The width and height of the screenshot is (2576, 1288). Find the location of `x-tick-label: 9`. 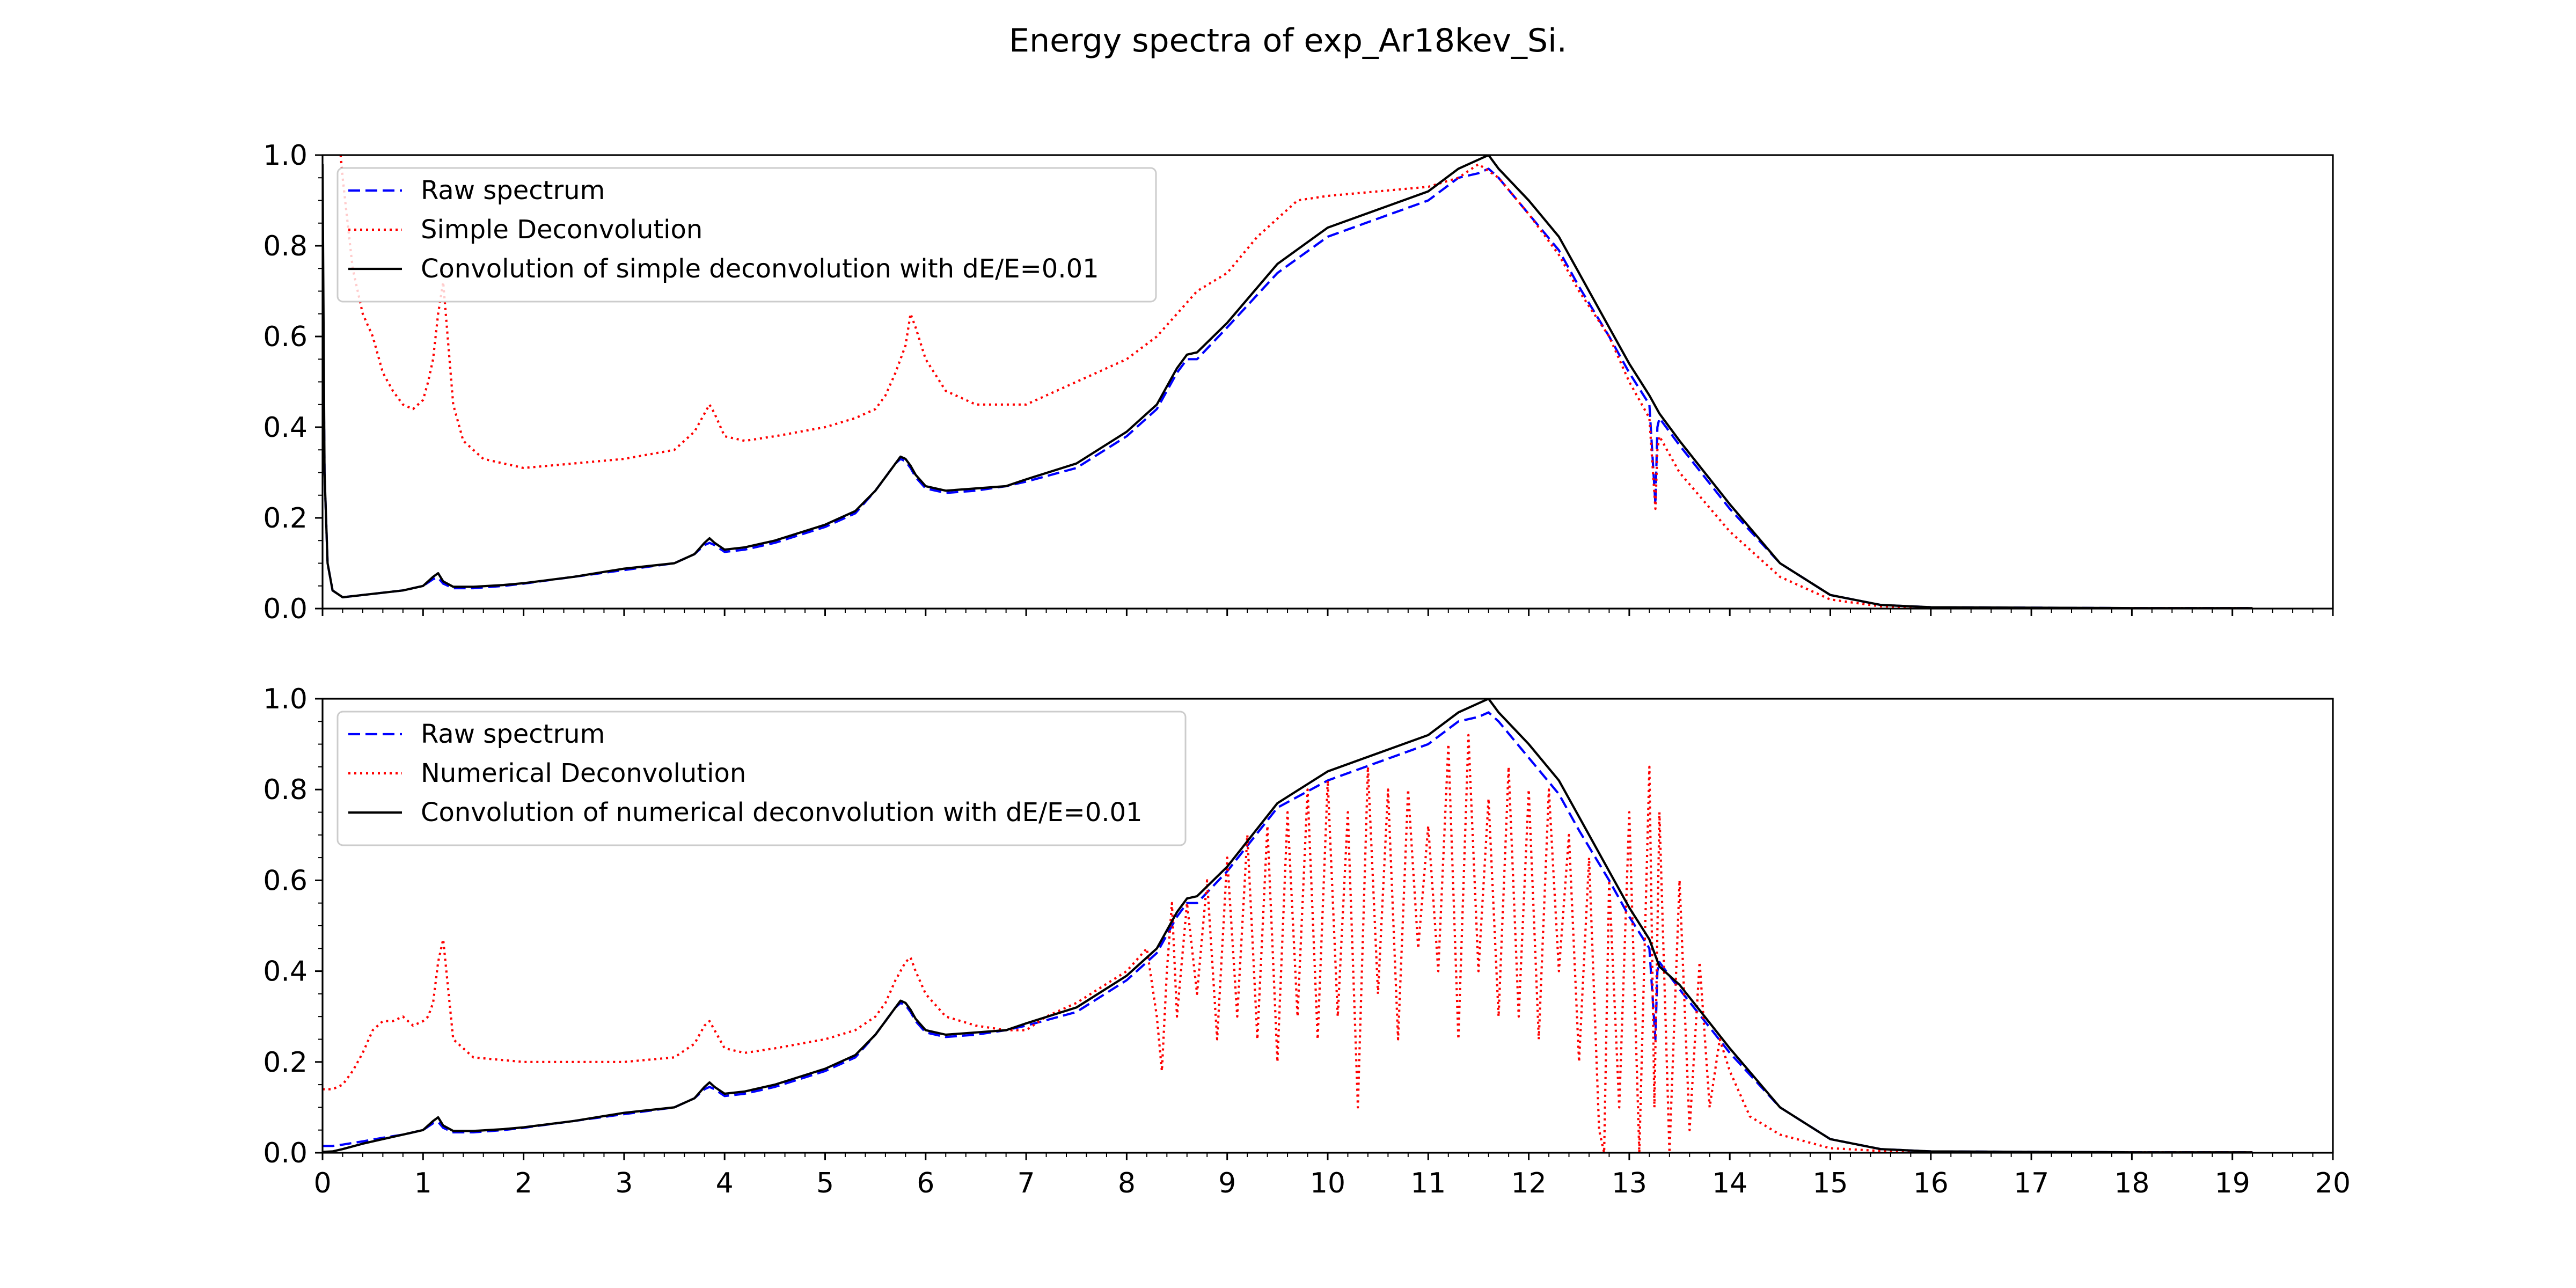

x-tick-label: 9 is located at coordinates (1227, 1183).